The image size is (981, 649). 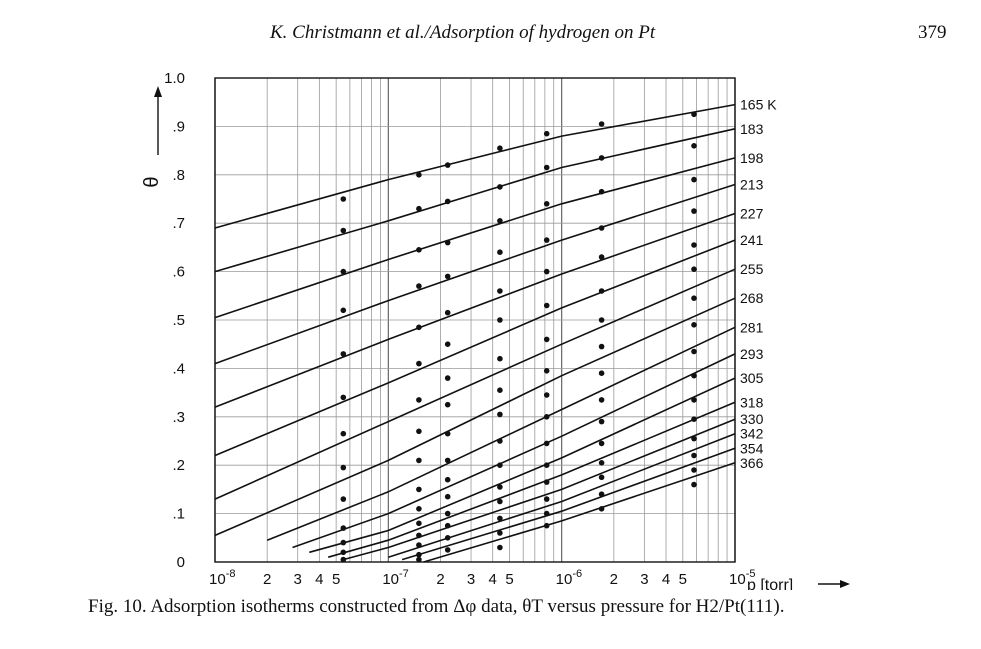 What do you see at coordinates (752, 129) in the screenshot?
I see `series-label: 183` at bounding box center [752, 129].